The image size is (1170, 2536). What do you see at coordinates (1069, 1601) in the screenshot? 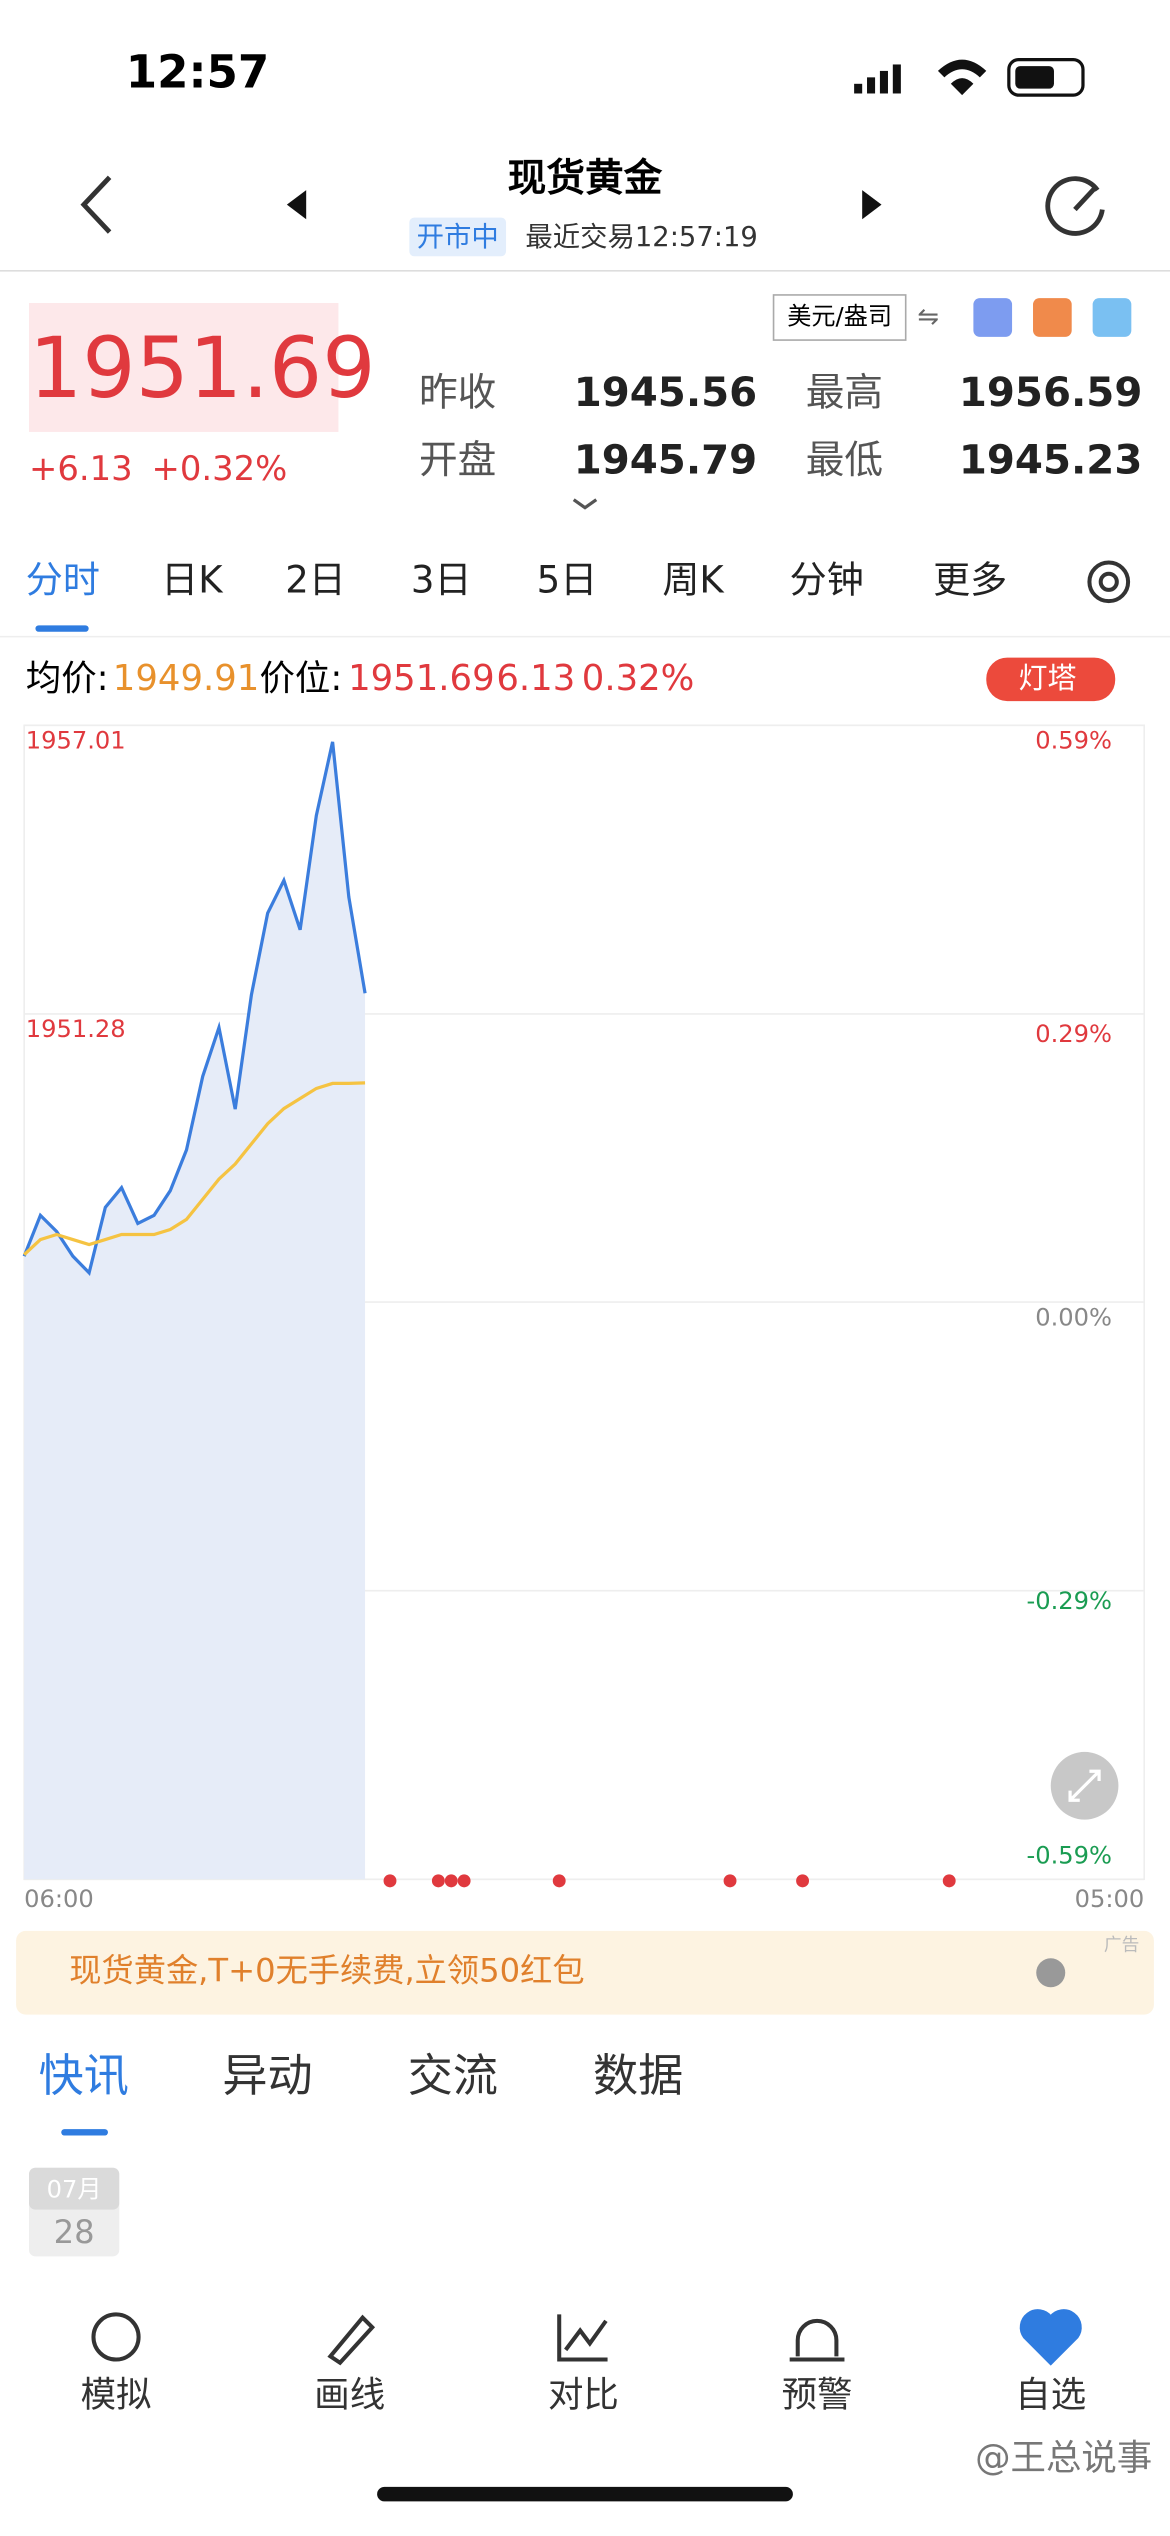
I see `y2-tick-label: -0.29%` at bounding box center [1069, 1601].